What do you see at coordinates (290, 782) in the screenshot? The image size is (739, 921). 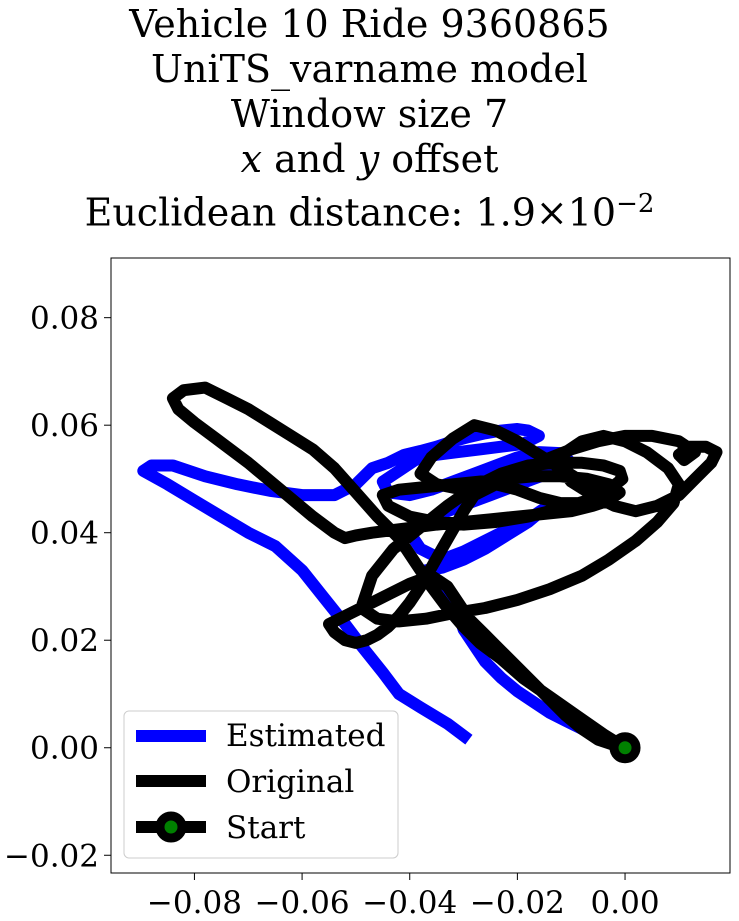 I see `legend-label-original: Original` at bounding box center [290, 782].